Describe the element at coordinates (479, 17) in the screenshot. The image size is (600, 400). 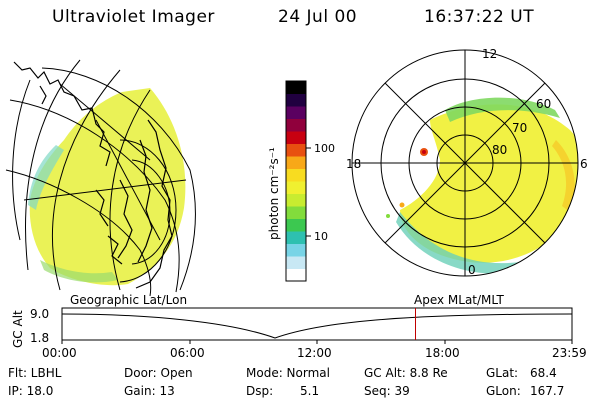
I see `time-label: 16:37:22 UT` at that location.